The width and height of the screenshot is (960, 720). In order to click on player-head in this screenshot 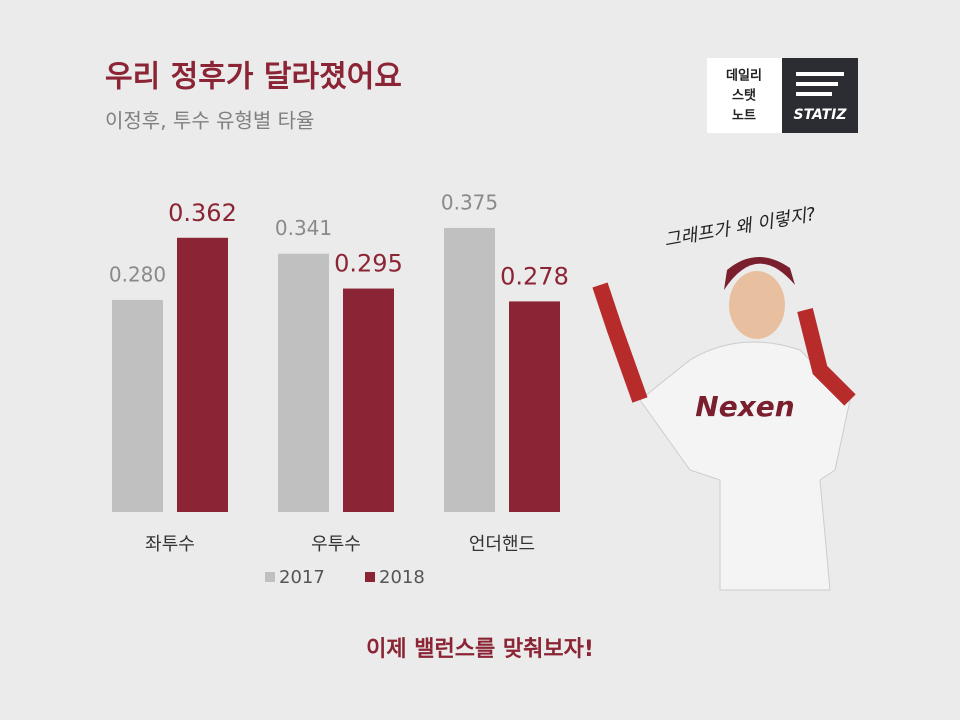, I will do `click(757, 305)`.